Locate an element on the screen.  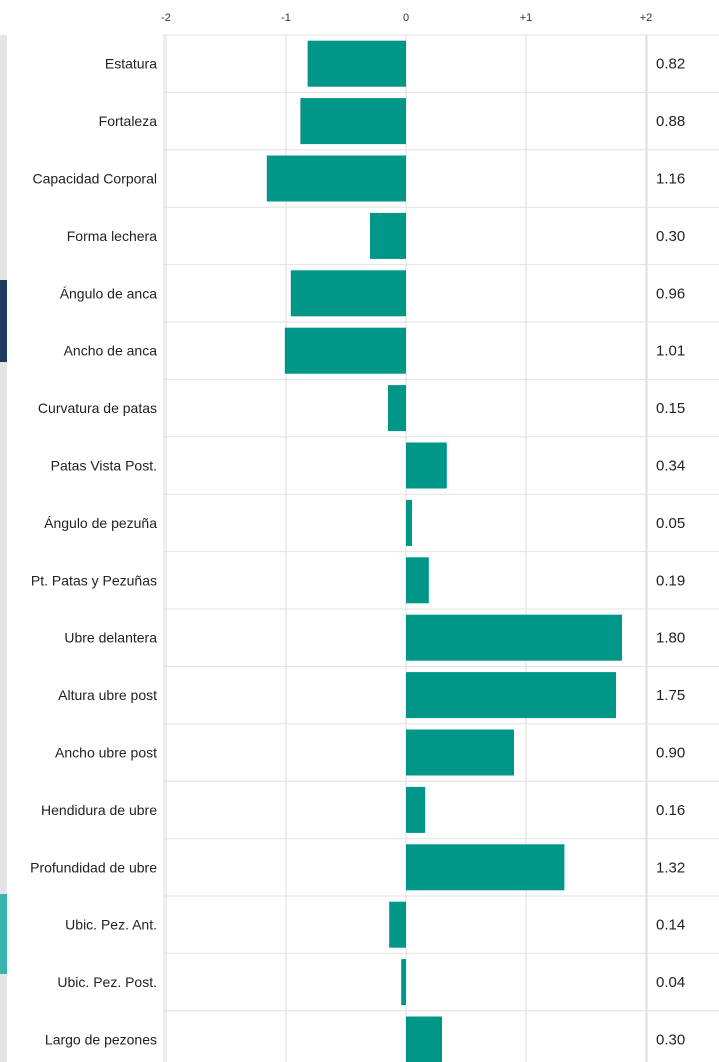
x-tick-label: 0 is located at coordinates (406, 18).